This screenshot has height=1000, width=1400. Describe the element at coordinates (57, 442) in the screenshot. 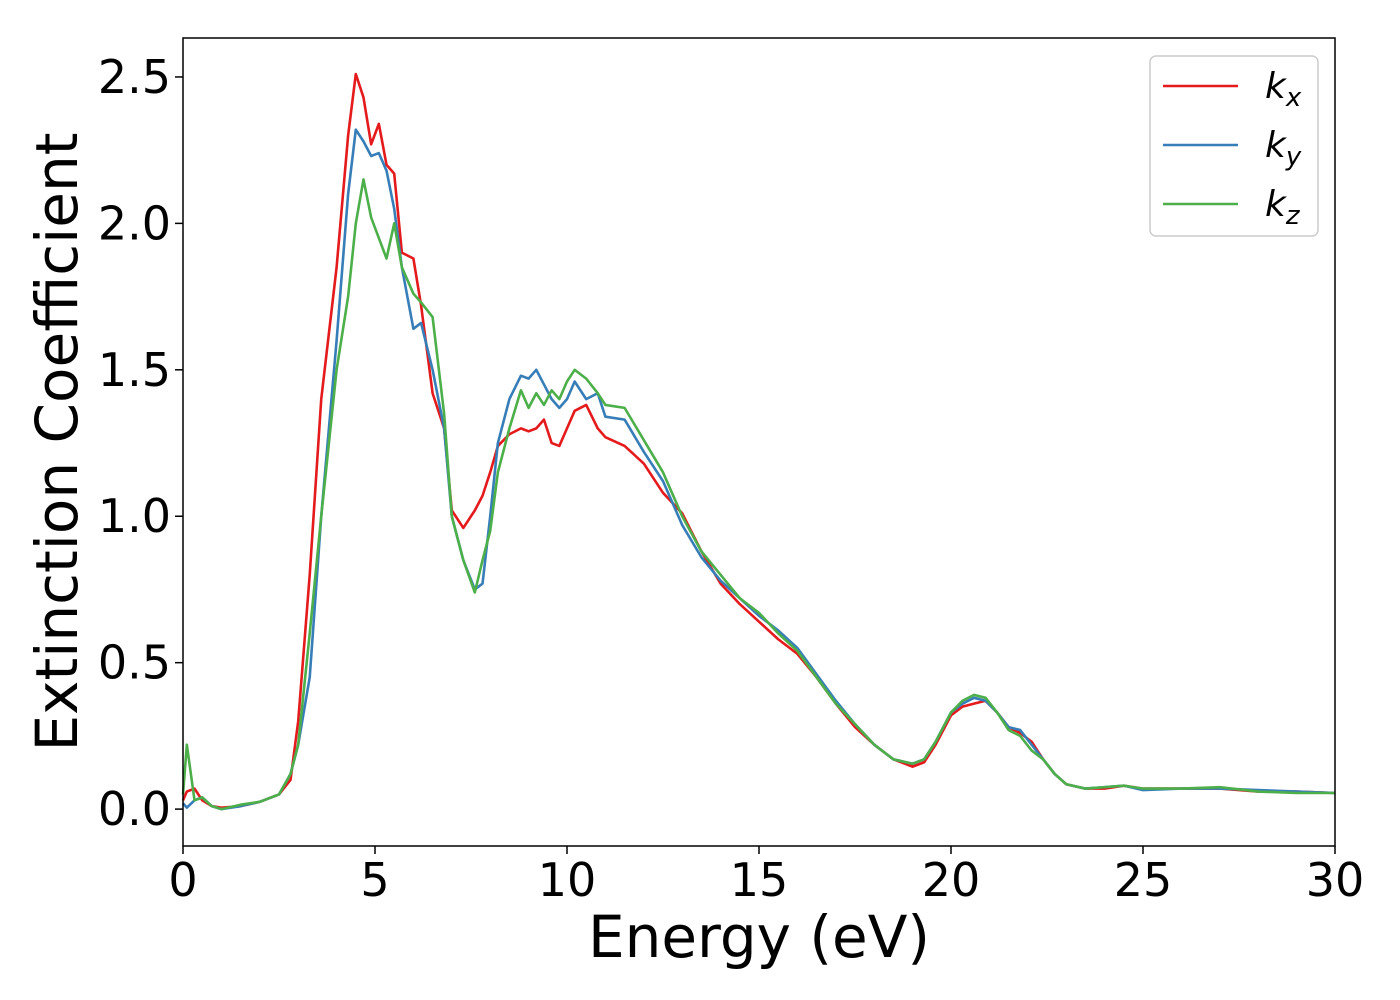

I see `y-axis-title: Extinction Coefficient` at that location.